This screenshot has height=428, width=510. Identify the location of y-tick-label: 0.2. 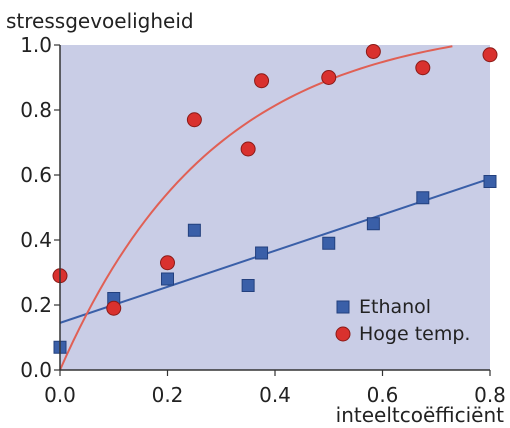
(36, 305).